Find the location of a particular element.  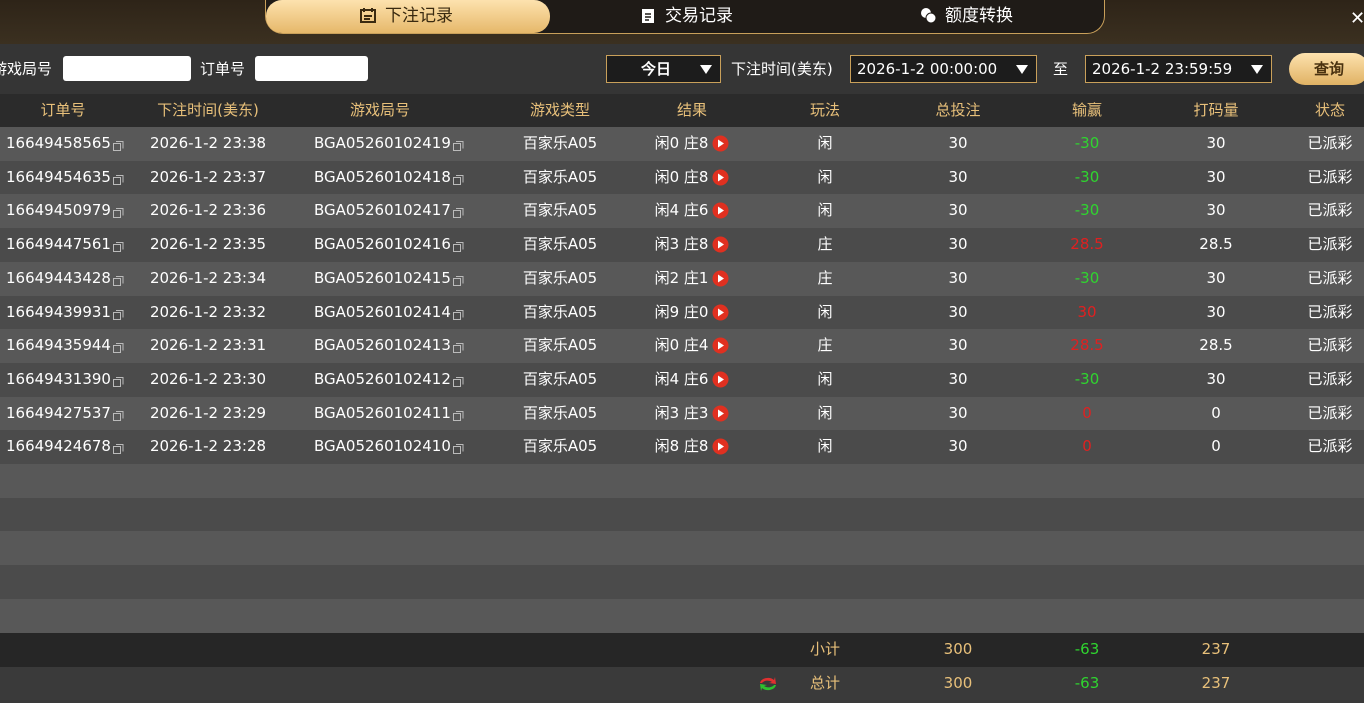

tab-icon is located at coordinates (929, 16).